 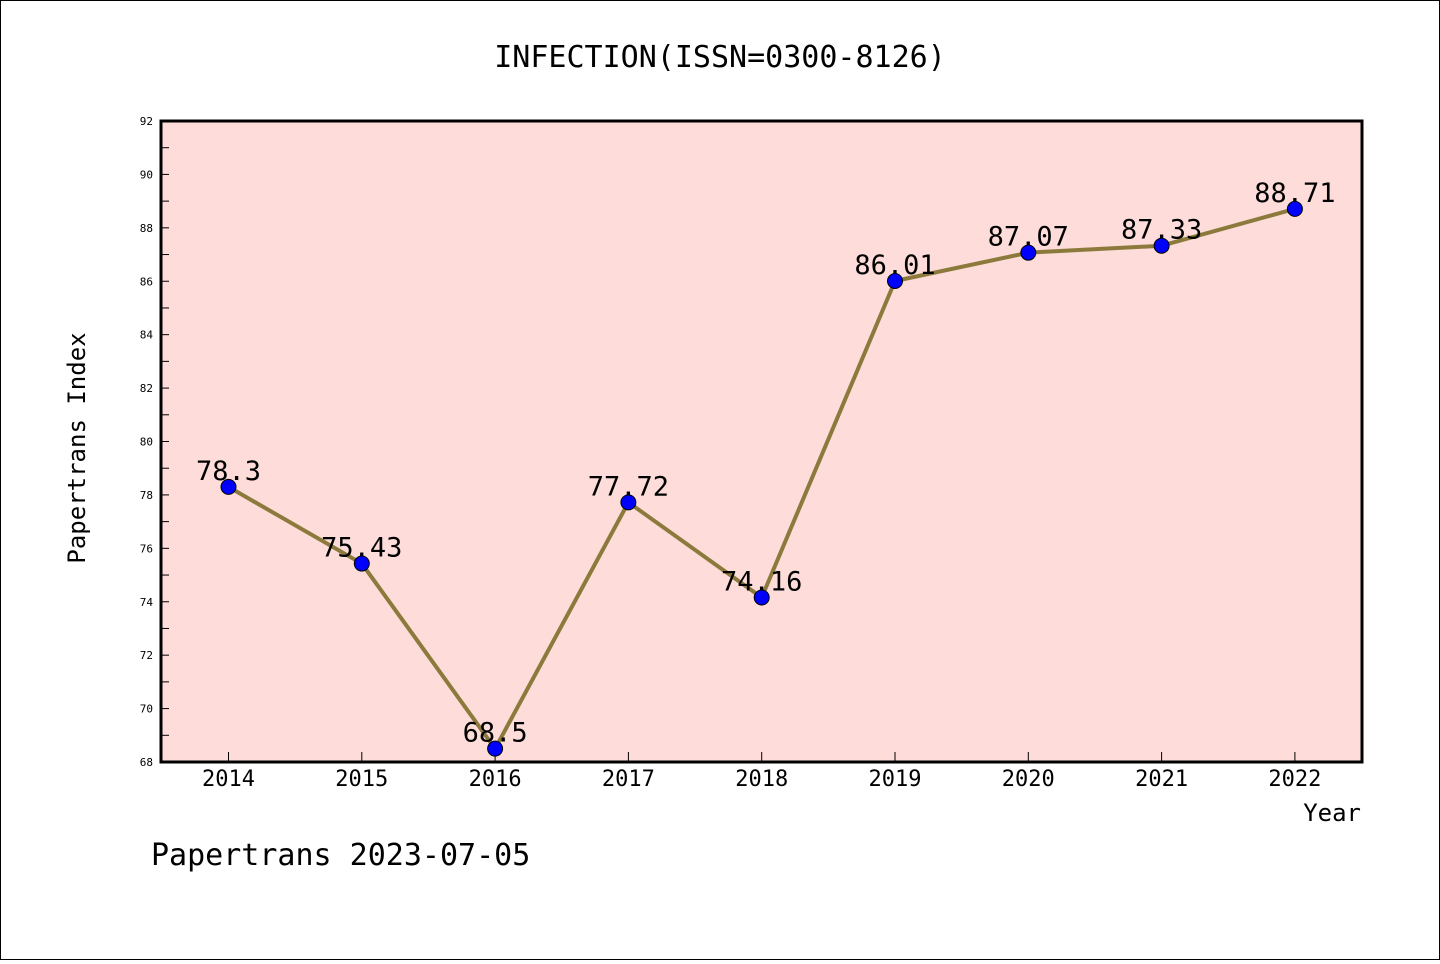 What do you see at coordinates (146, 228) in the screenshot?
I see `y-tick-label: 88` at bounding box center [146, 228].